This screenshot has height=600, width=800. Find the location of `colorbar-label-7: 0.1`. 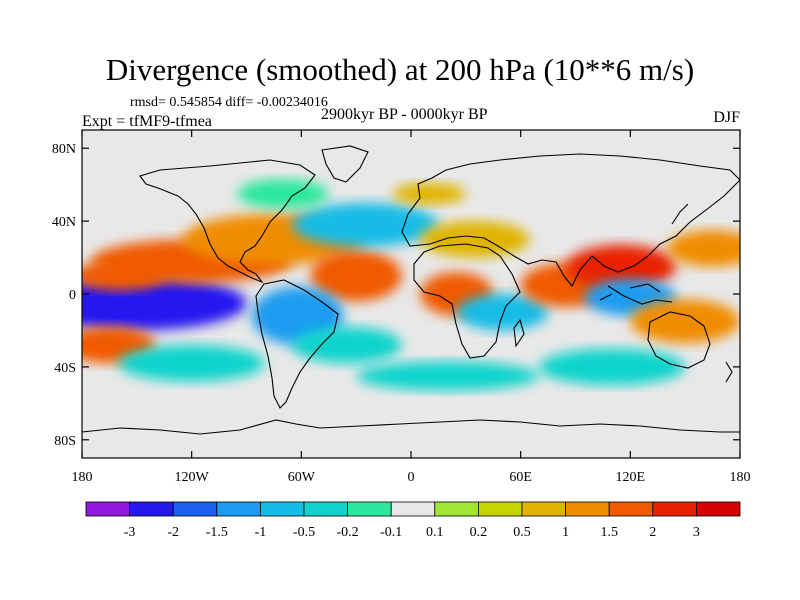

colorbar-label-7: 0.1 is located at coordinates (435, 532).